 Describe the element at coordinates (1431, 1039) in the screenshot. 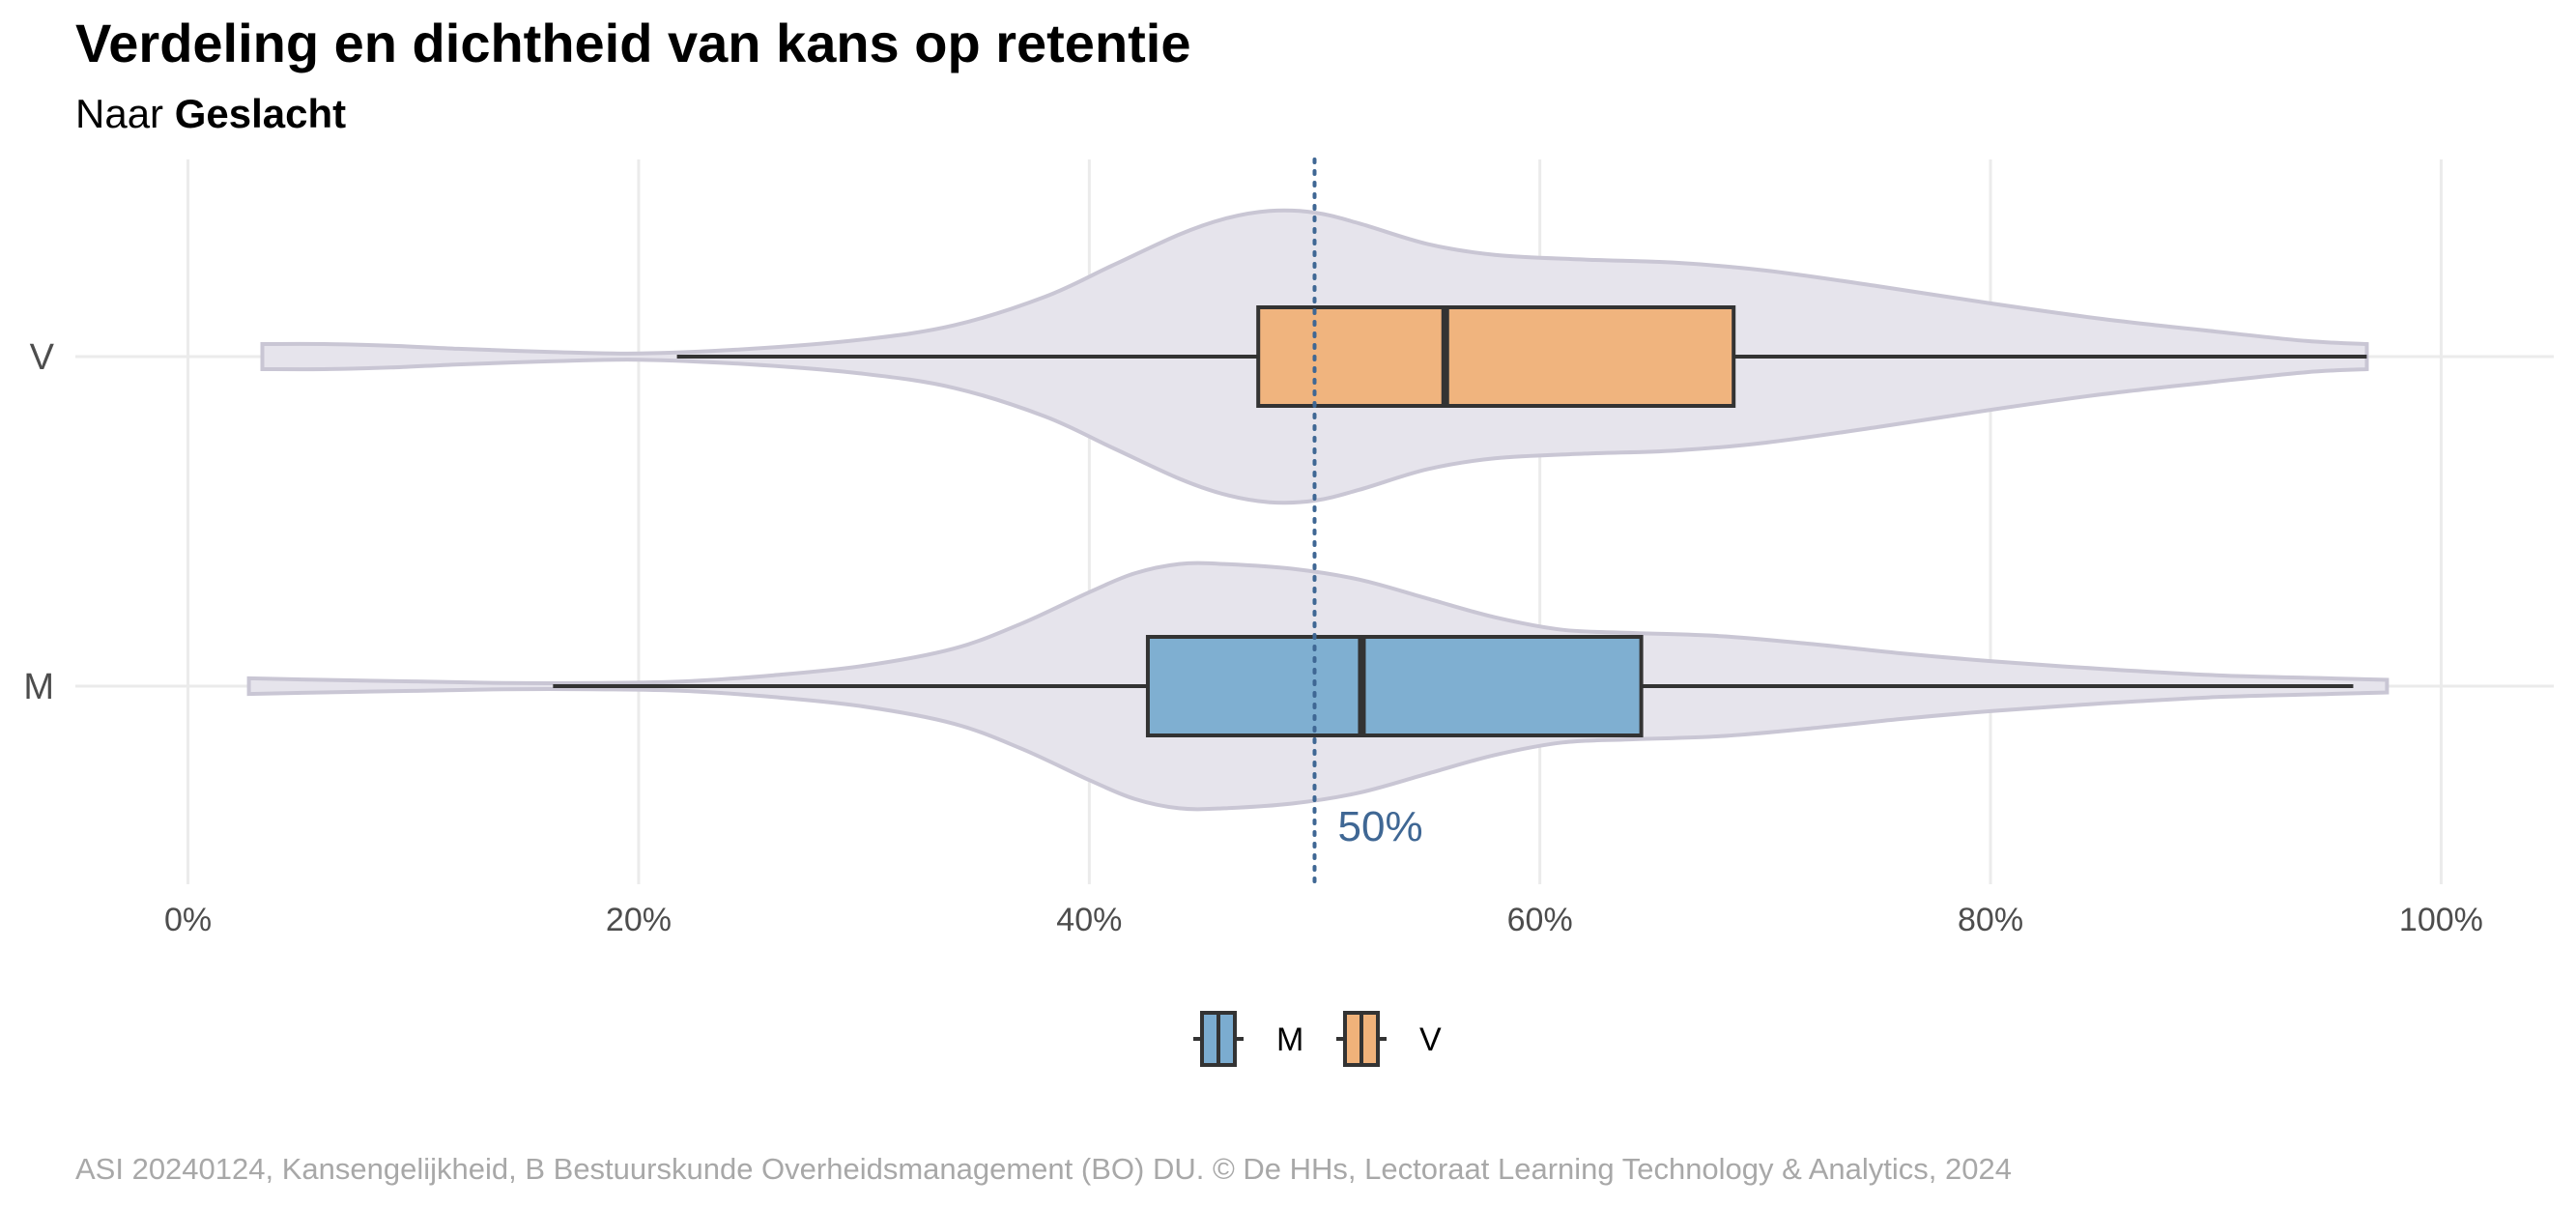

I see `legend-label-v: V` at that location.